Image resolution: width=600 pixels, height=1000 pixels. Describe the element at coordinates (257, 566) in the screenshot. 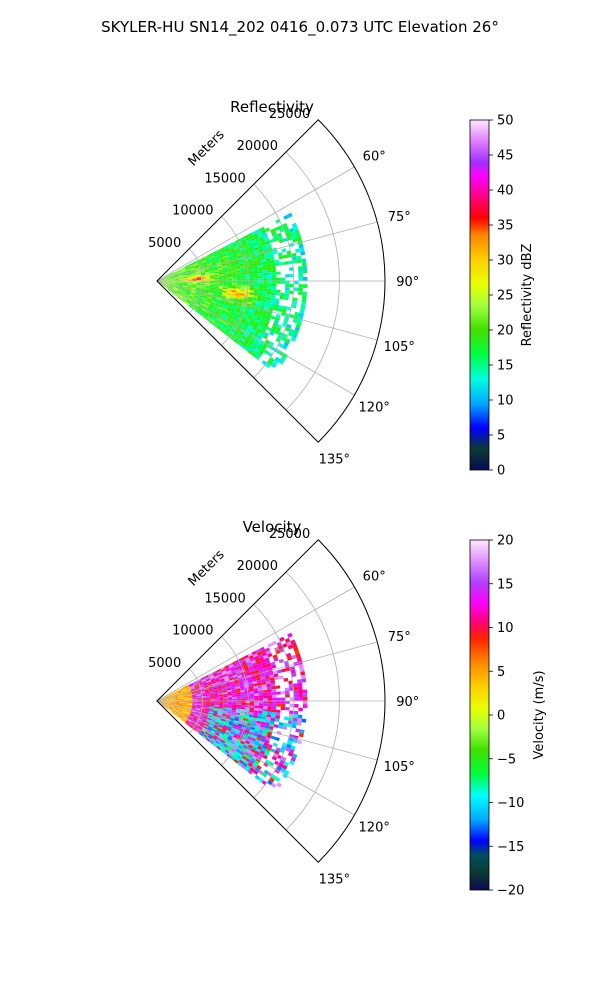

I see `radial-tick-label: 20000` at that location.